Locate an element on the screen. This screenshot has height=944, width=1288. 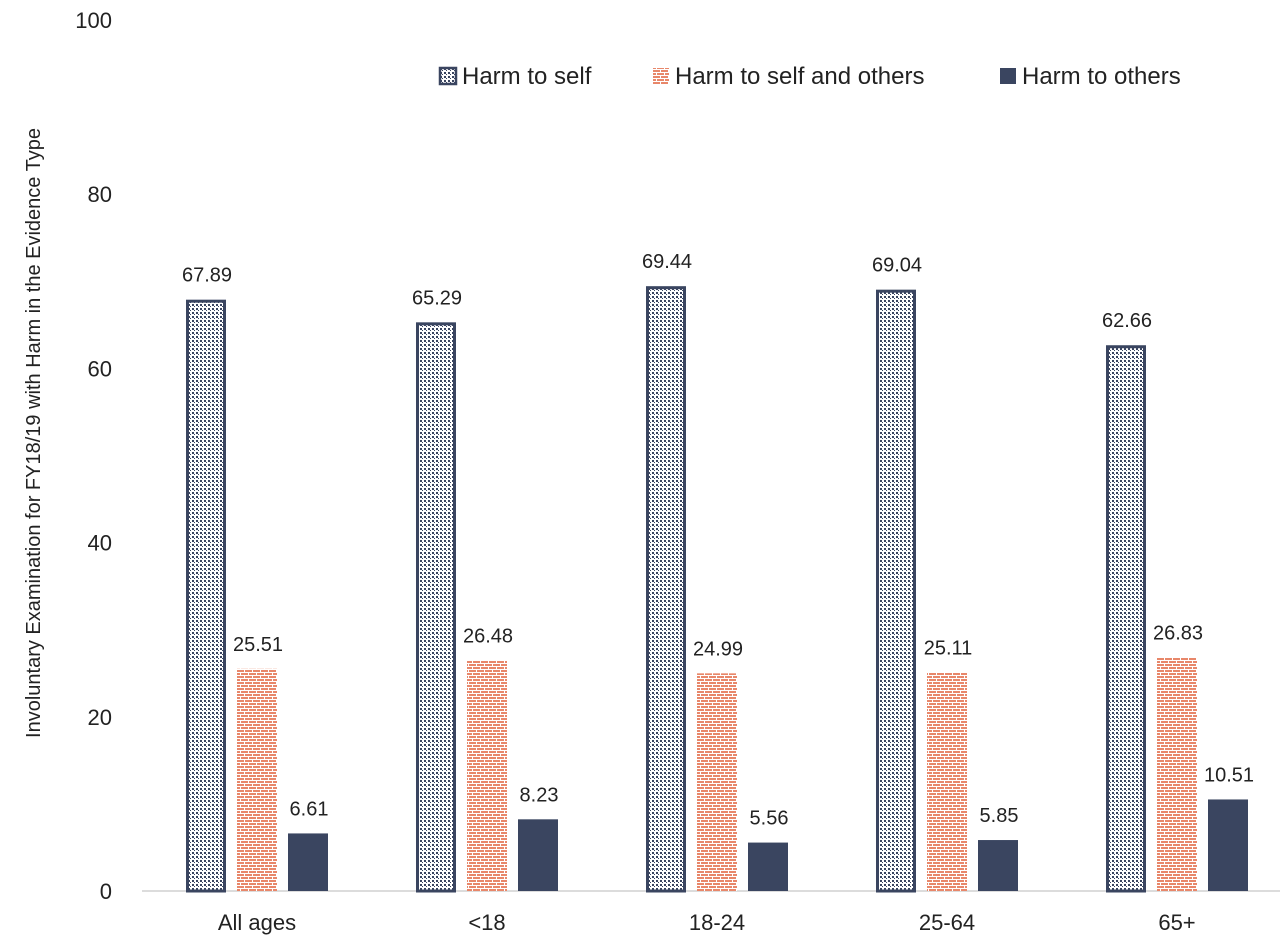
data-label: 69.44 is located at coordinates (667, 262).